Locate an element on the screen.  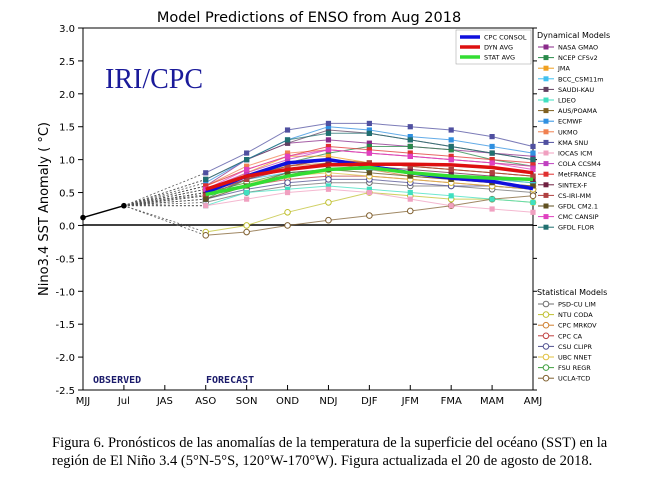
dyn-legend-label-kma-snu: KMA SNU is located at coordinates (573, 143).